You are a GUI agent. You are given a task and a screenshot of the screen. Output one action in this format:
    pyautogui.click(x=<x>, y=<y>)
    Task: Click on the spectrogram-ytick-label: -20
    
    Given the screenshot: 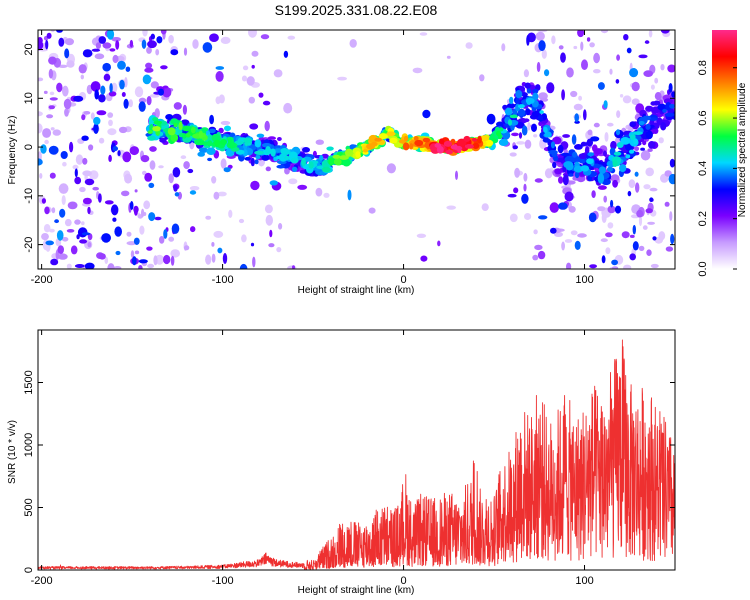 What is the action you would take?
    pyautogui.click(x=29, y=245)
    